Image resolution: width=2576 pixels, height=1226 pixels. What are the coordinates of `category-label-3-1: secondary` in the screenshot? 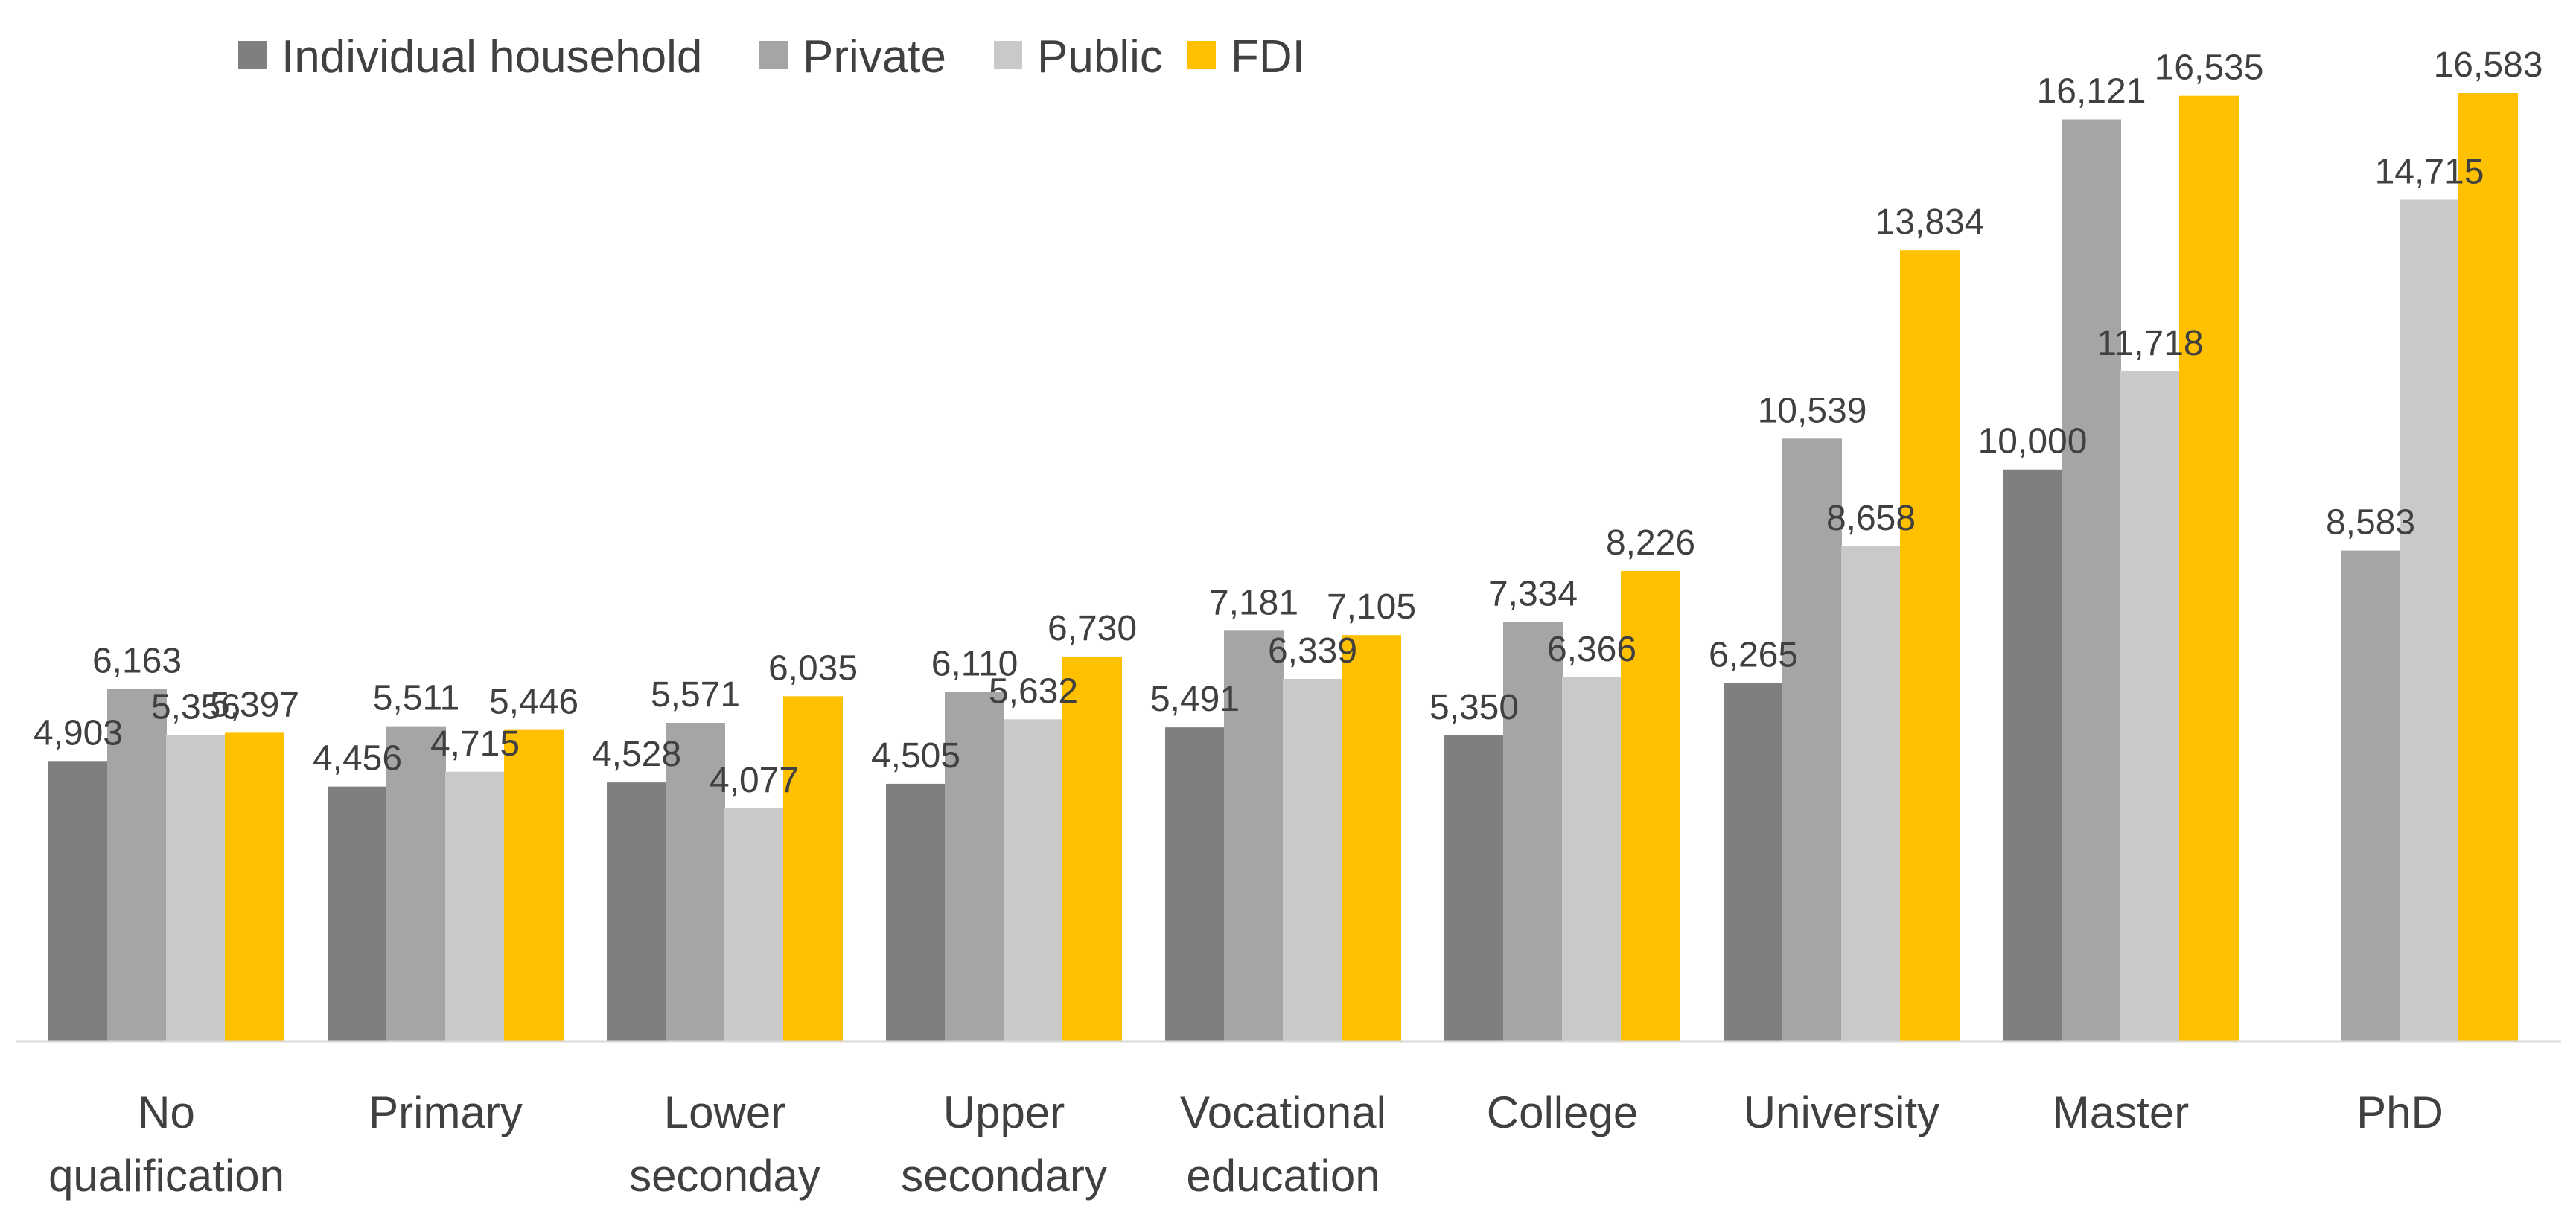 It's located at (1004, 1176).